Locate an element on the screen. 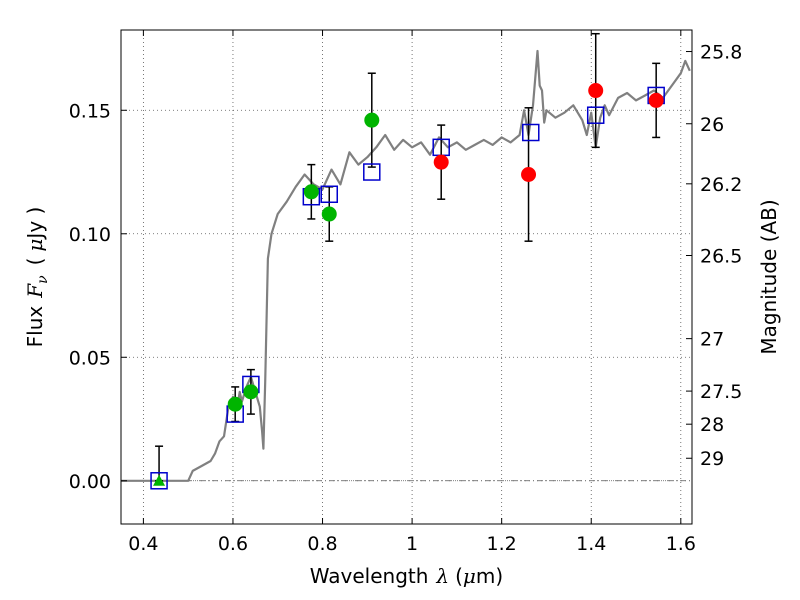  x-axis-label-unit-open: ( is located at coordinates (459, 576).